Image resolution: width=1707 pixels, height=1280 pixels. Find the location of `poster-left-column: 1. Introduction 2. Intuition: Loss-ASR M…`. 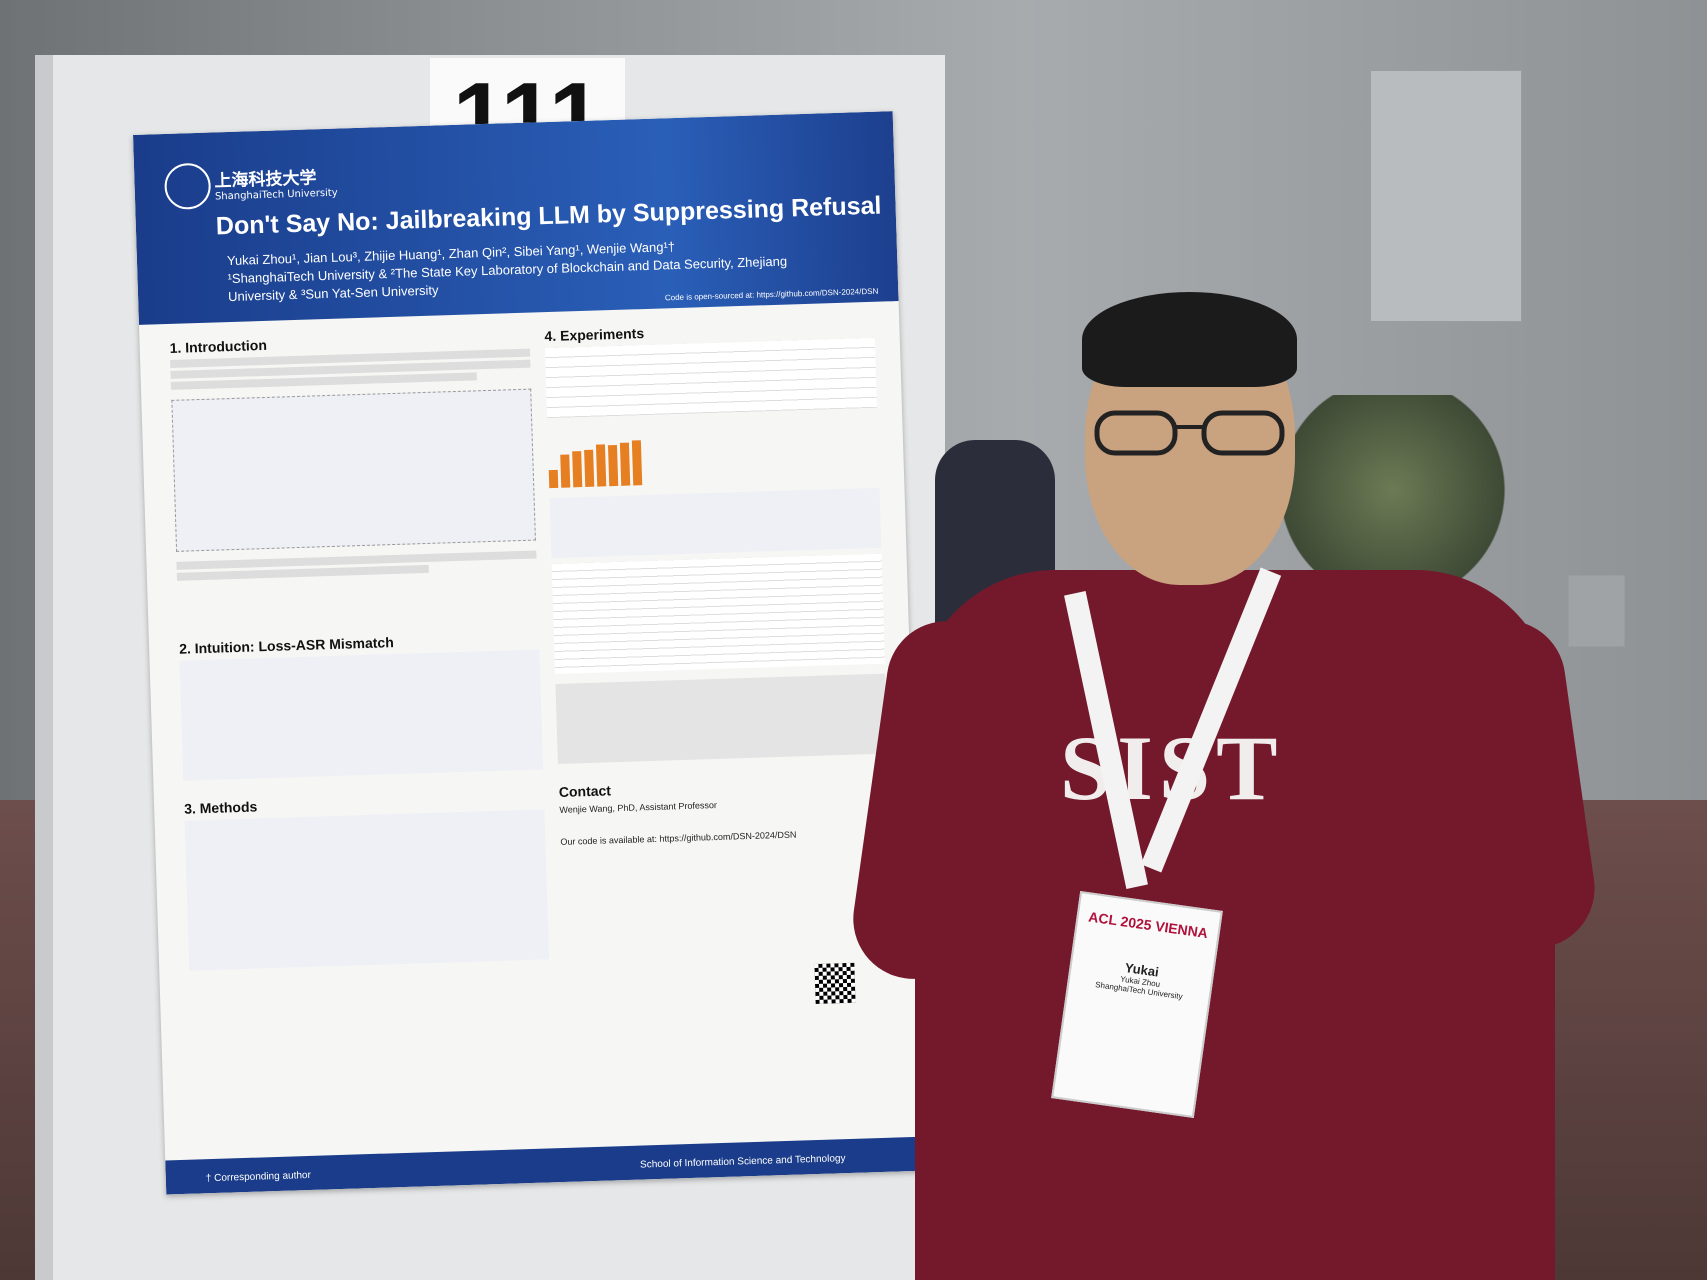

poster-left-column: 1. Introduction 2. Intuition: Loss-ASR M… is located at coordinates (359, 647).